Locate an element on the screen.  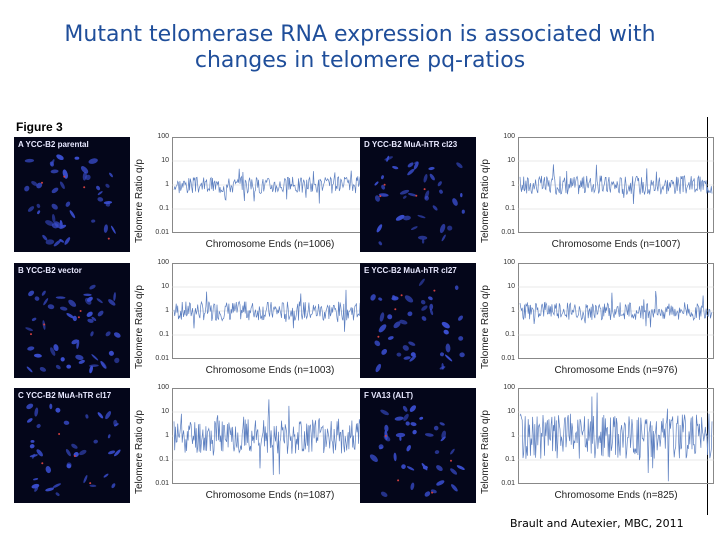
title-line-2: changes in telomere pq-ratios is located at coordinates (360, 60).